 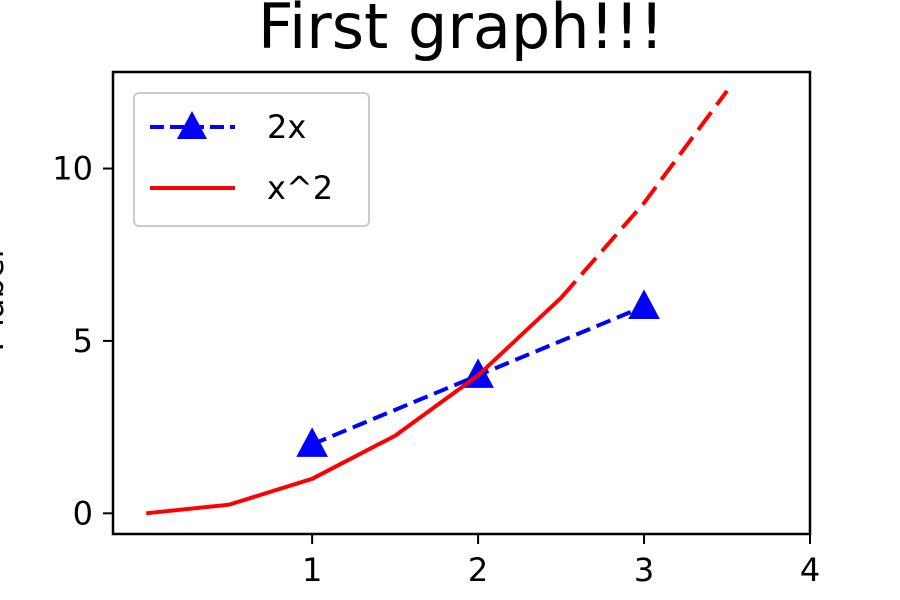 What do you see at coordinates (83, 513) in the screenshot?
I see `y-tick-label: 0` at bounding box center [83, 513].